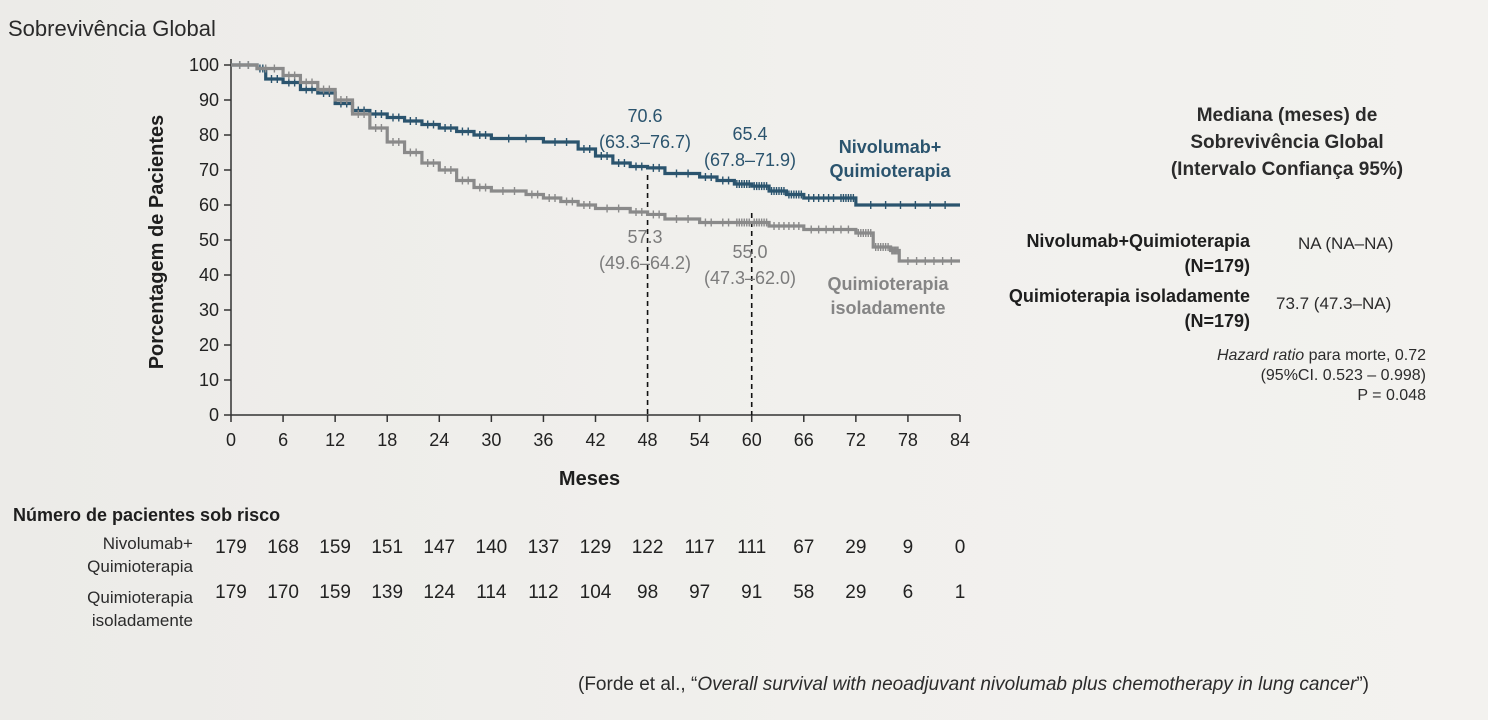  I want to click on legend-label-line: Quimioterapia isoladamente, so click(1129, 296).